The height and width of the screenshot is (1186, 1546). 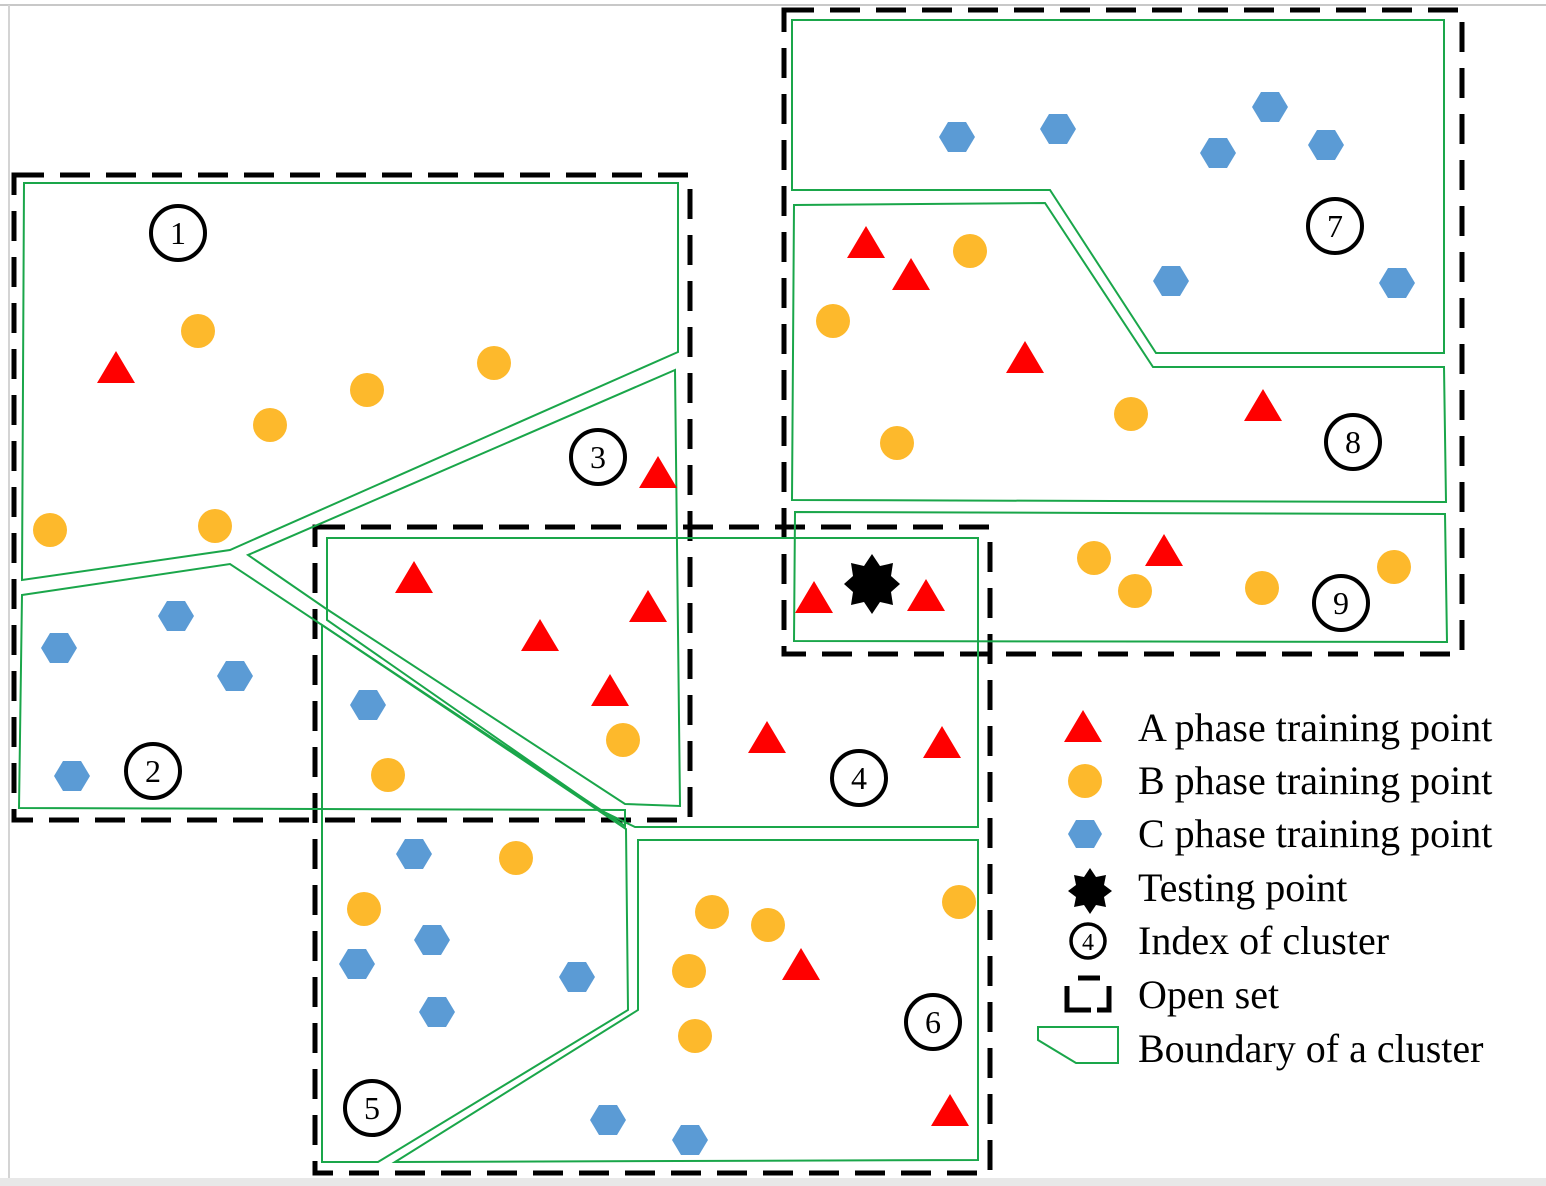 I want to click on cluster-index-label-3: 3, so click(x=598, y=457).